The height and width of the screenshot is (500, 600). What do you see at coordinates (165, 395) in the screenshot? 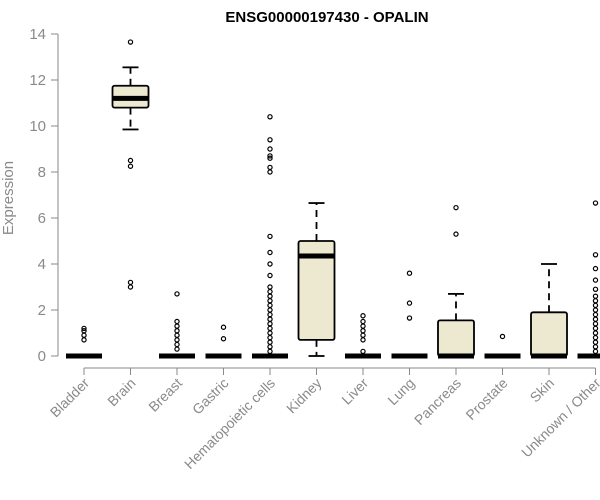
I see `x-tick-label: Breast` at bounding box center [165, 395].